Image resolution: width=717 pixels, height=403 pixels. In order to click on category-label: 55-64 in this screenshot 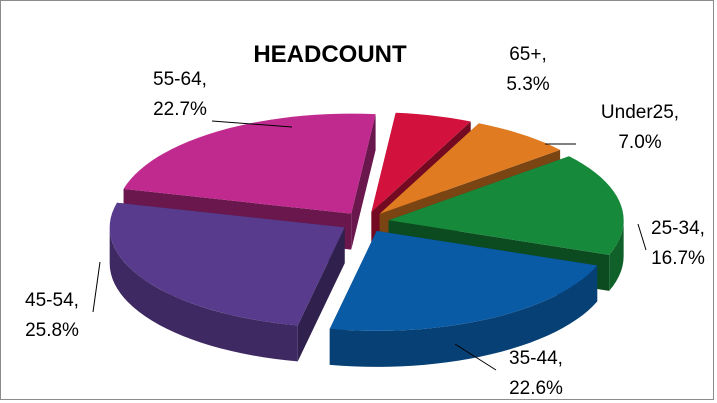, I will do `click(177, 79)`.